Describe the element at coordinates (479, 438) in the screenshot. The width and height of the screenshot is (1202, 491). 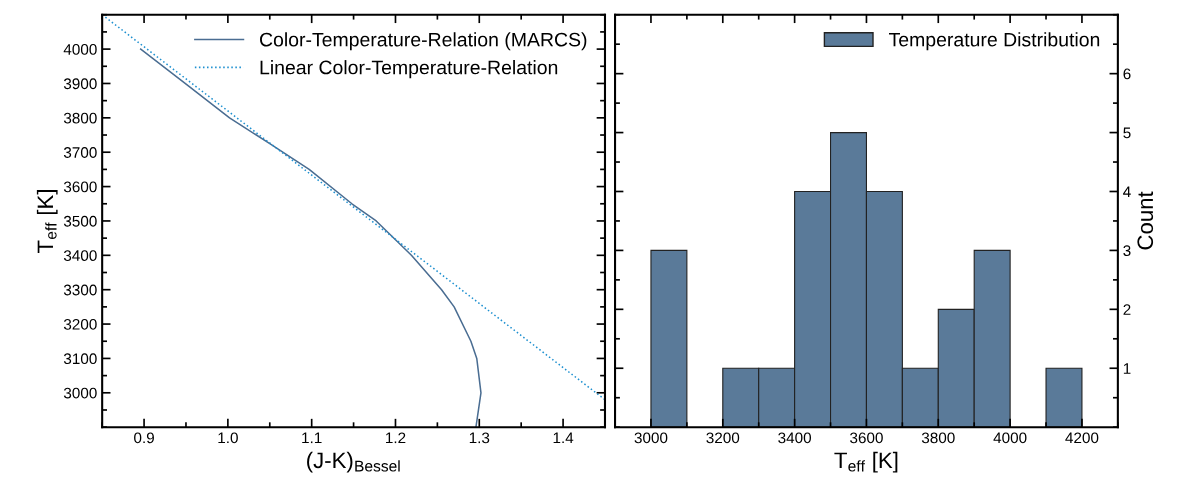
I see `x-tick-label: 1.3` at that location.